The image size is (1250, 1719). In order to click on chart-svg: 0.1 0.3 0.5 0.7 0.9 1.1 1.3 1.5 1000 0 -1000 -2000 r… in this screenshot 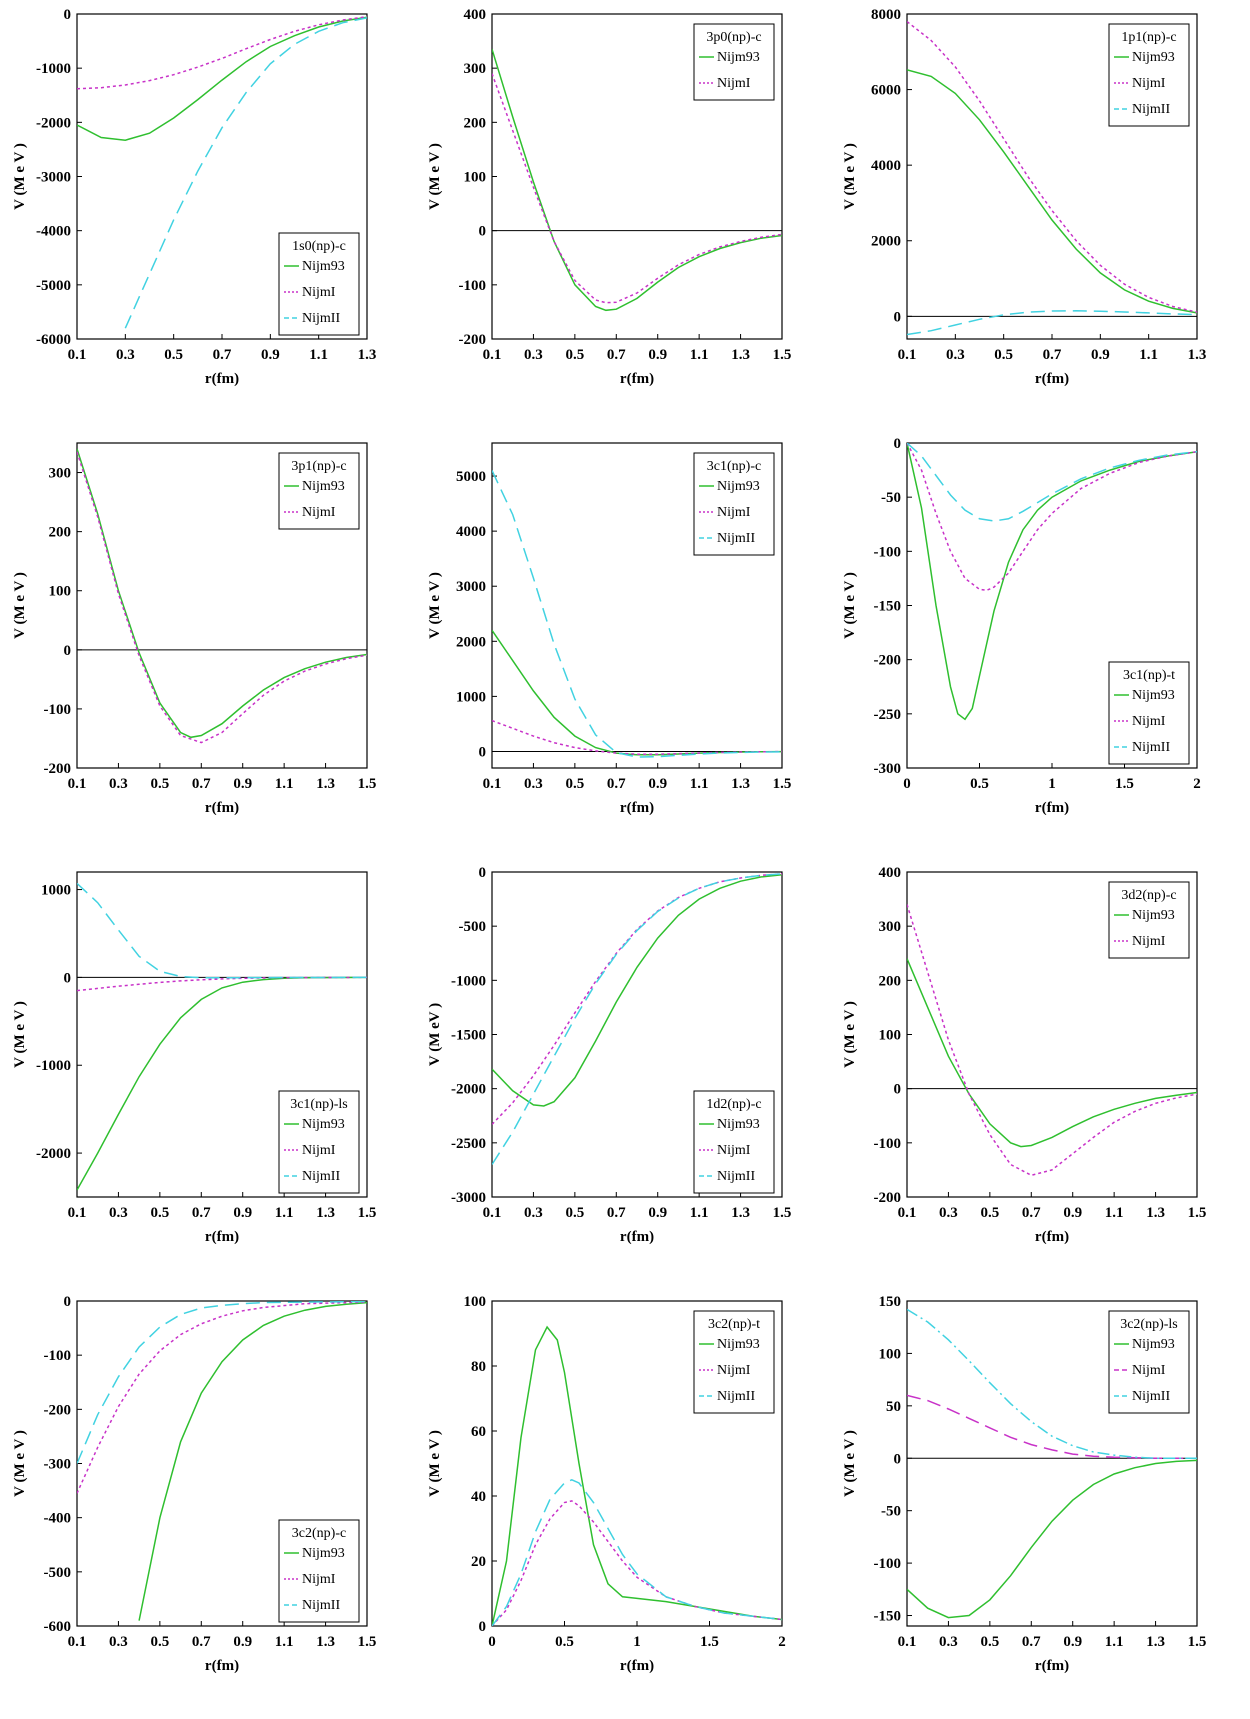, I will do `click(194, 1058)`.